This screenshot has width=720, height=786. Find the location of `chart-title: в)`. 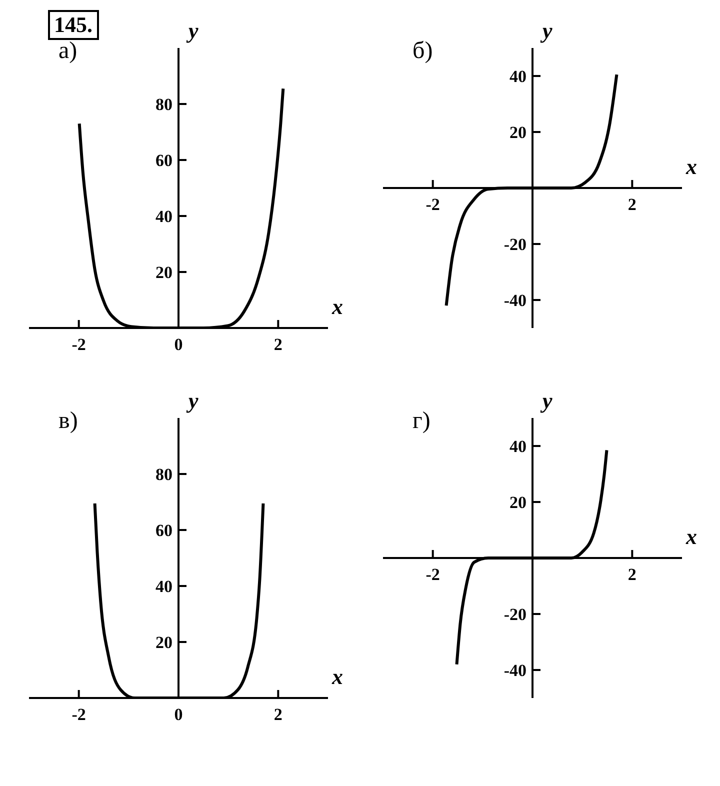

chart-title: в) is located at coordinates (68, 421).